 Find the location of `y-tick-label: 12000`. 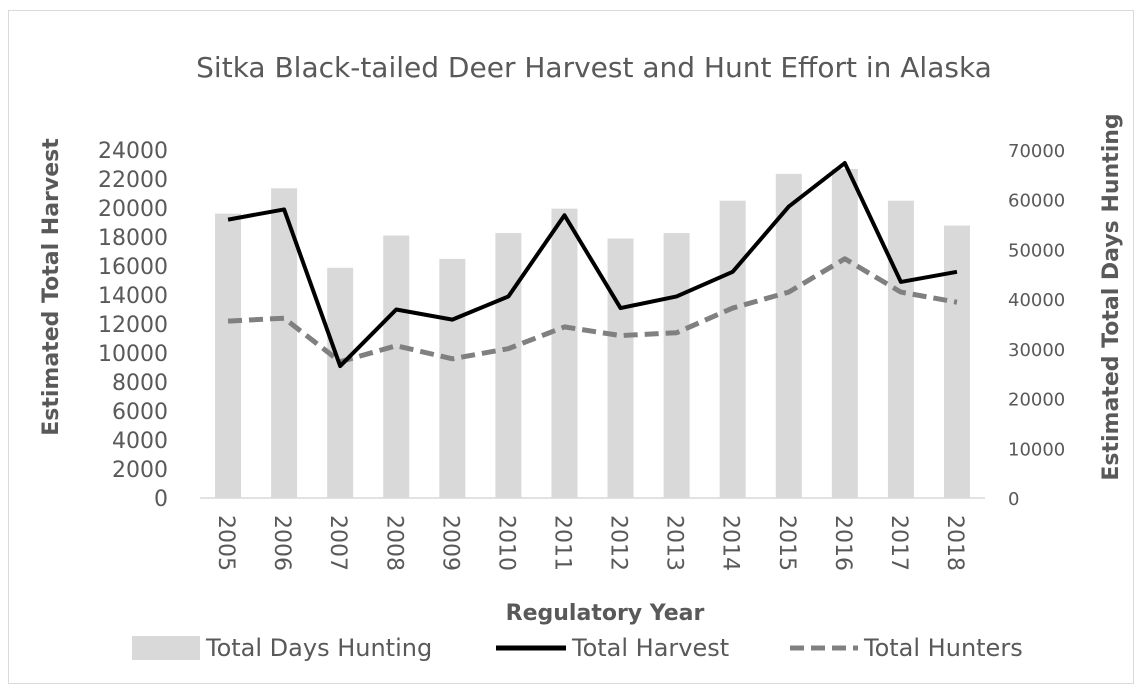

y-tick-label: 12000 is located at coordinates (133, 325).